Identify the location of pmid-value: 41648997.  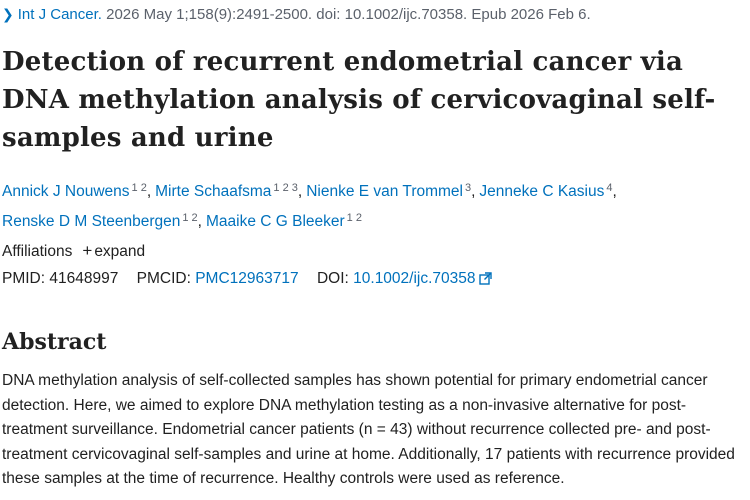
(84, 278).